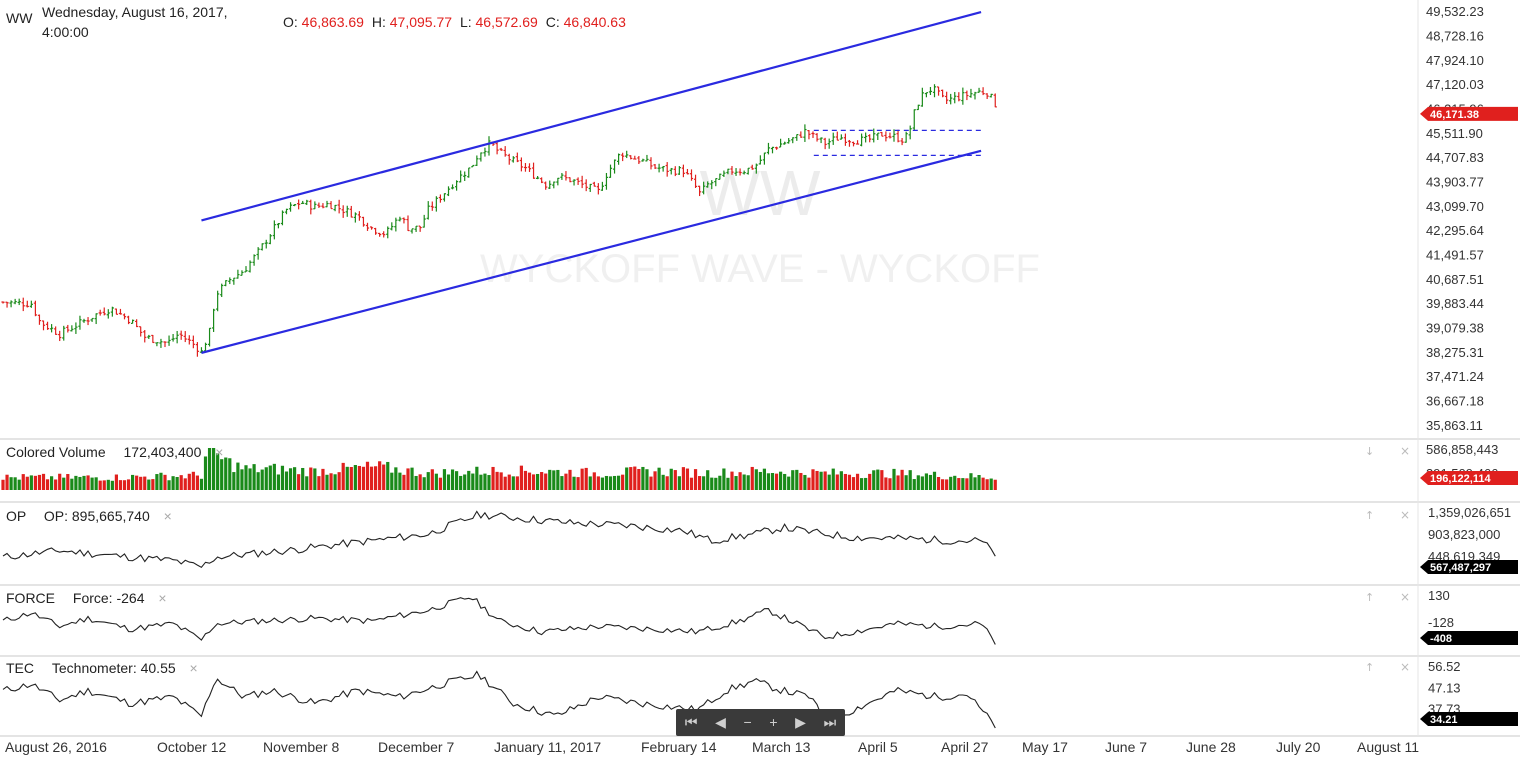 The width and height of the screenshot is (1520, 757). Describe the element at coordinates (30, 598) in the screenshot. I see `force-panel-name: FORCE` at that location.